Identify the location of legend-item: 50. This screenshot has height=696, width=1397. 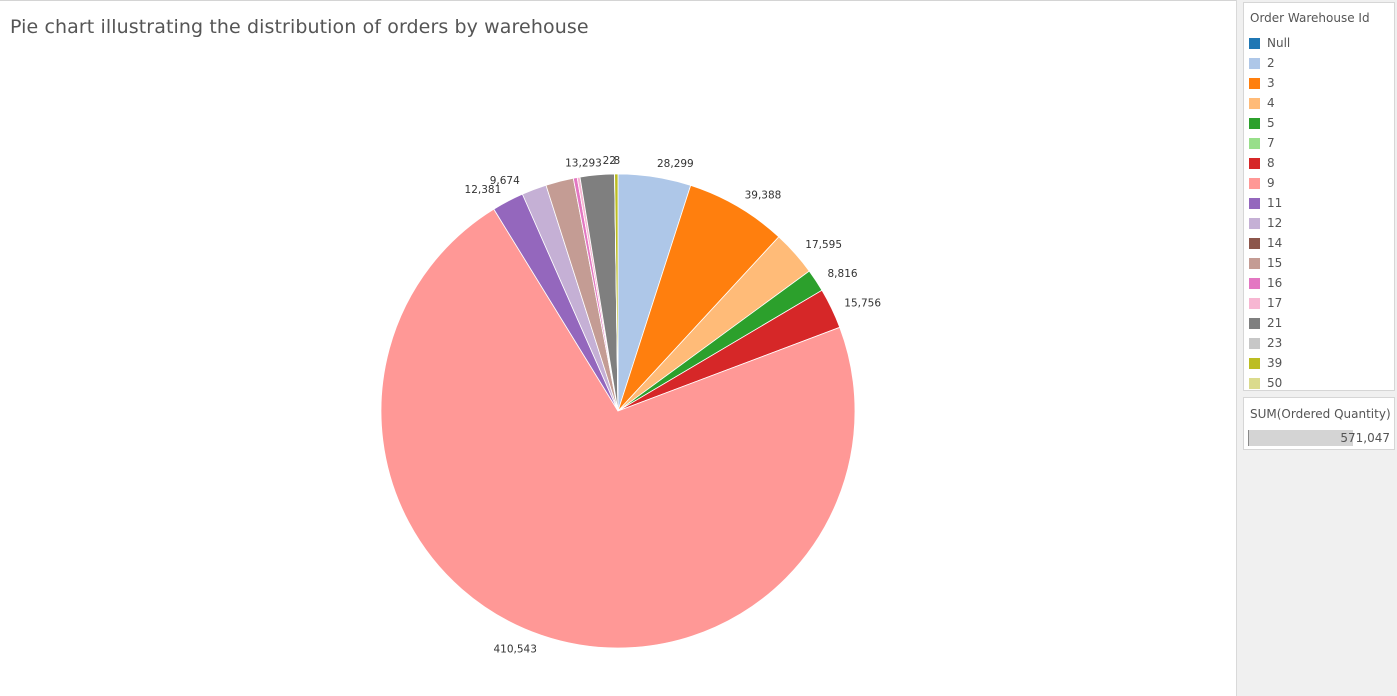
(1269, 383).